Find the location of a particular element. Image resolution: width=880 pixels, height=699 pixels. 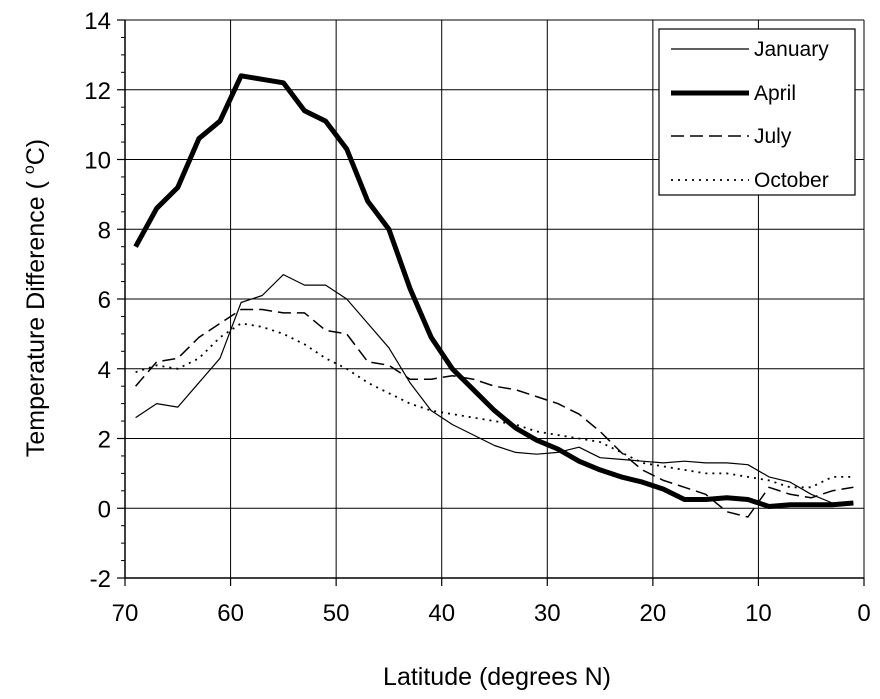

x-tick-label: 10 is located at coordinates (758, 613).